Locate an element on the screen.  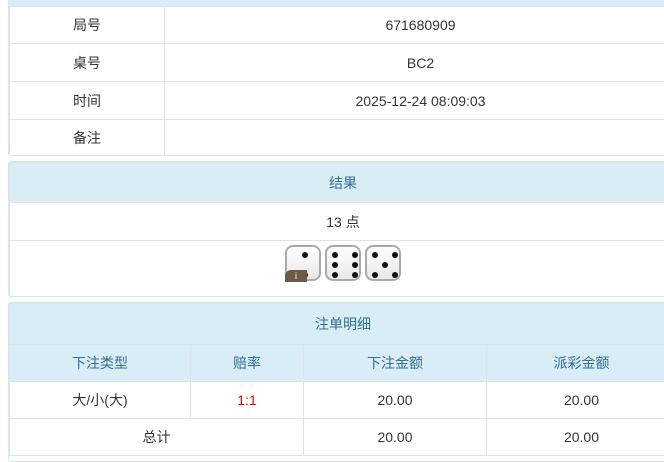
result-title: 结果 is located at coordinates (337, 183).